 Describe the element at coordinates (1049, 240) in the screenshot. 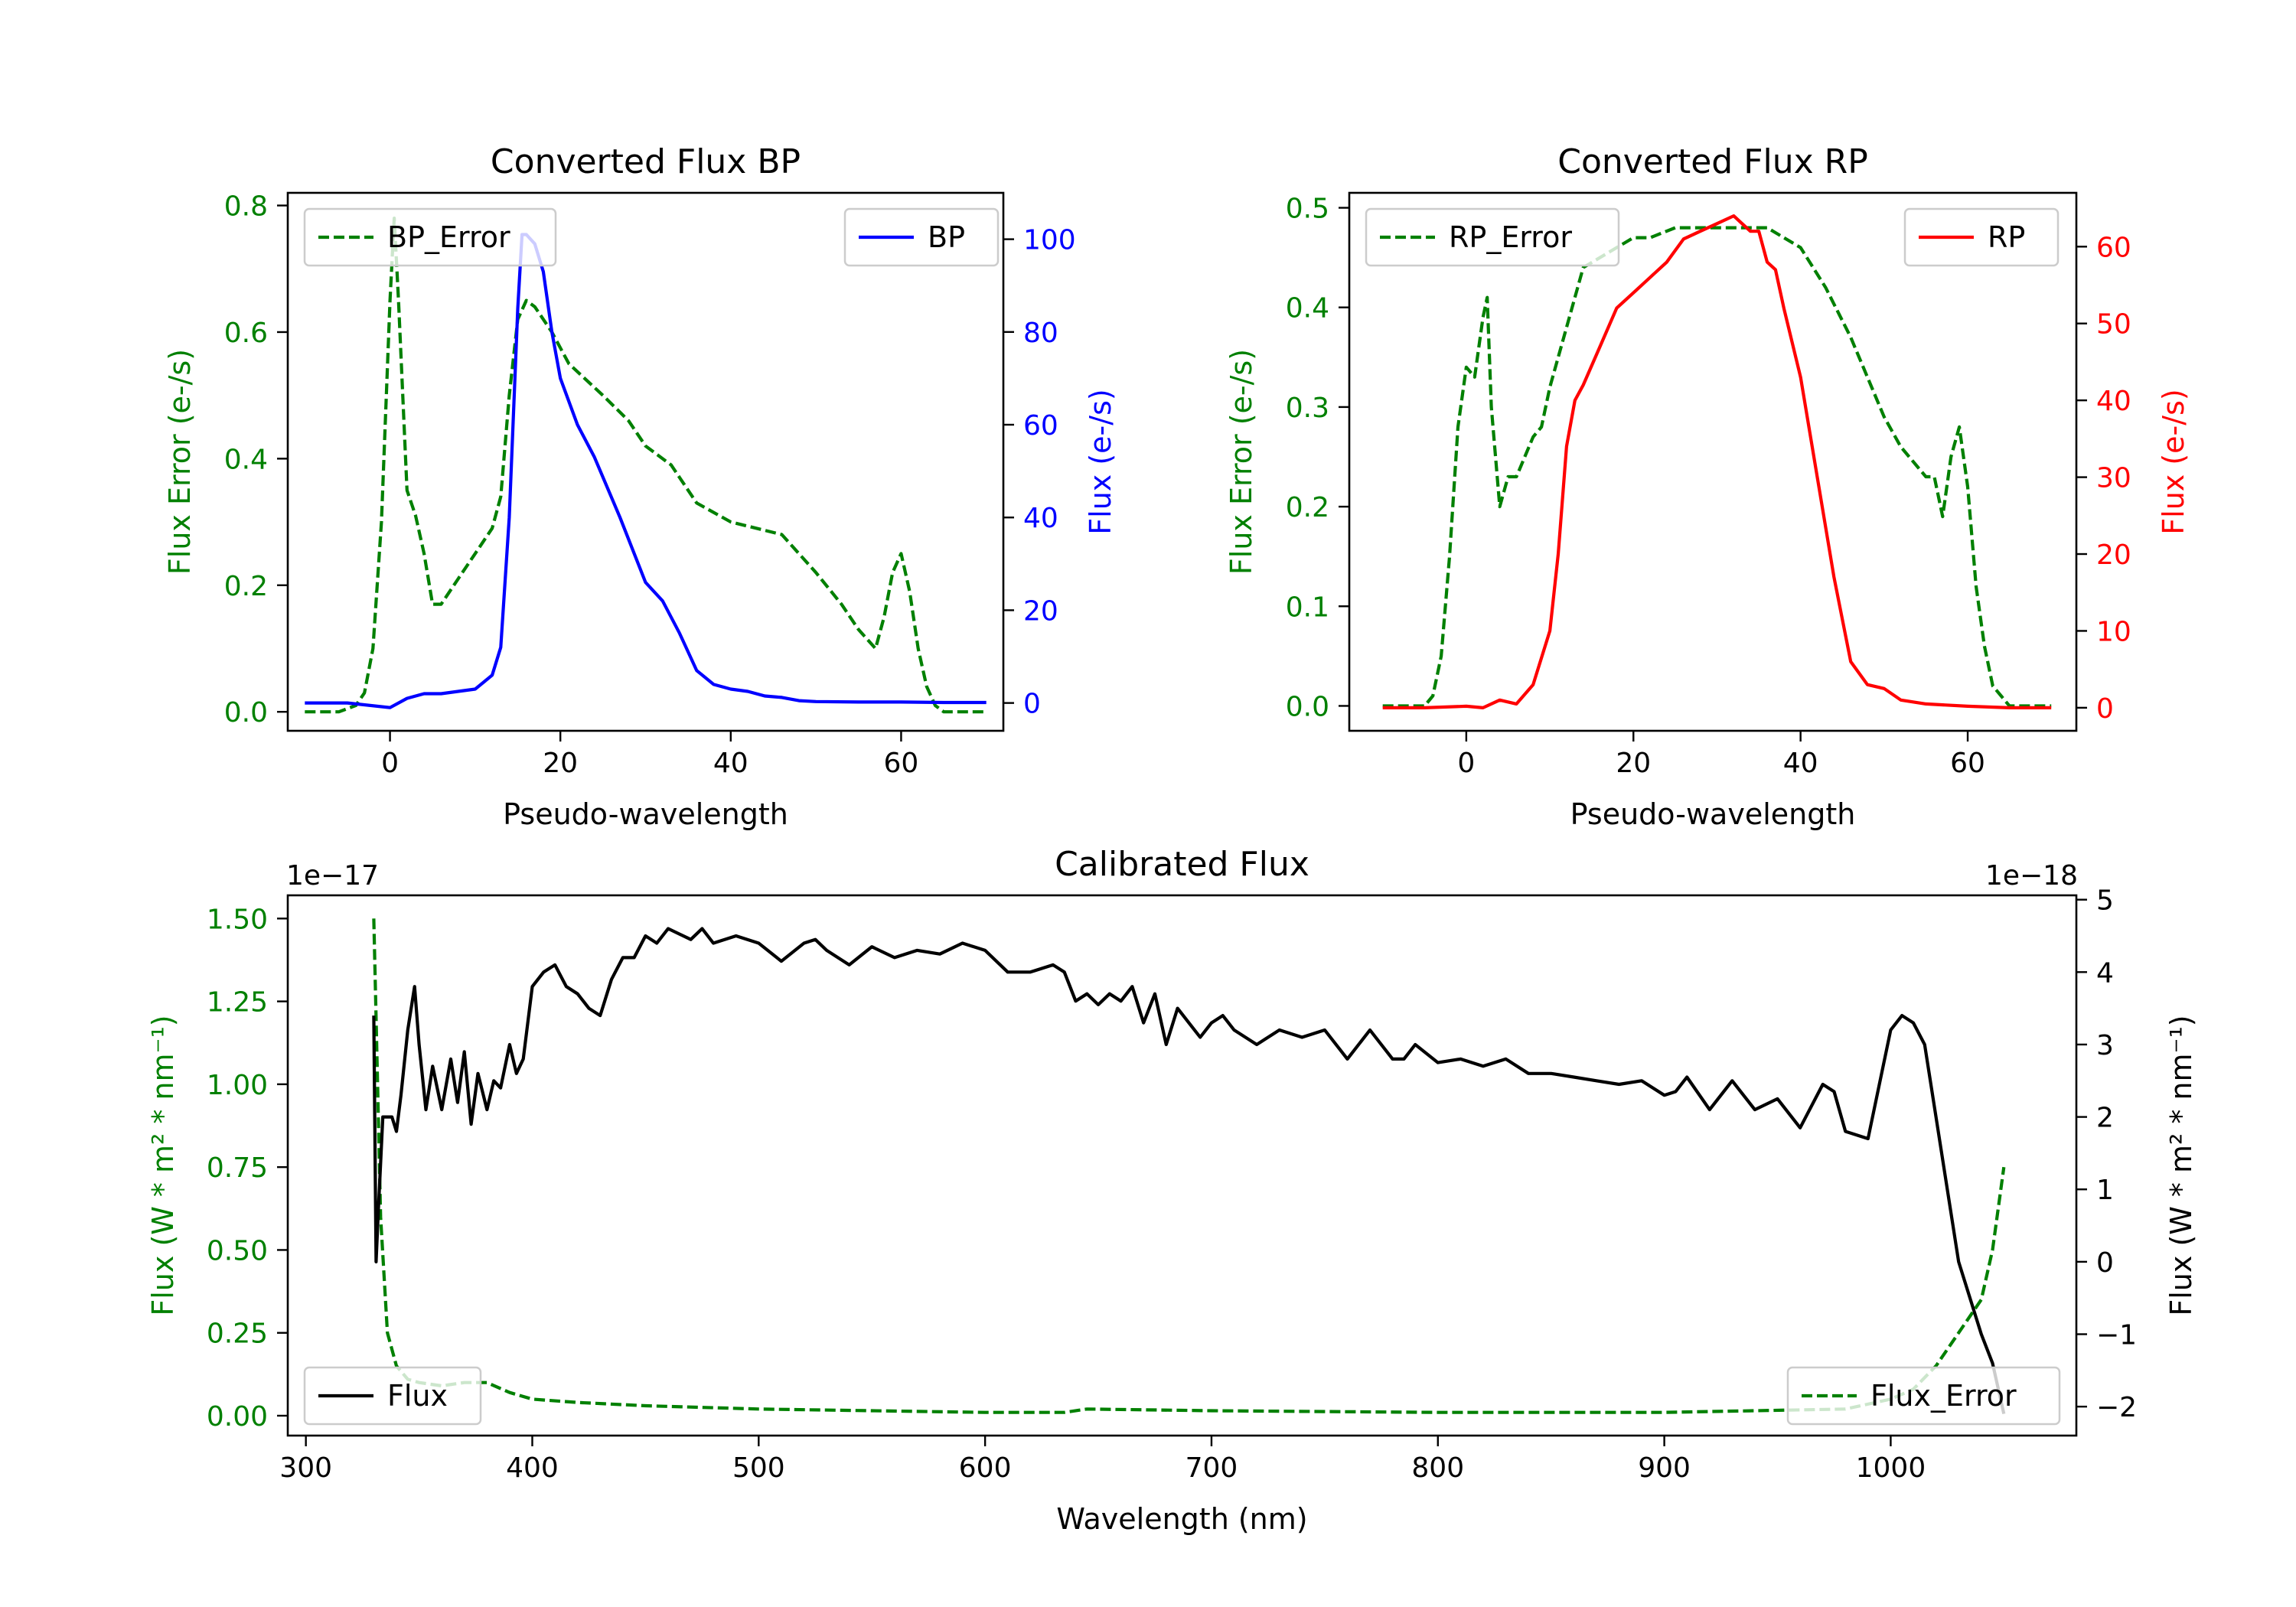

I see `y-right-tick-label: 100` at that location.